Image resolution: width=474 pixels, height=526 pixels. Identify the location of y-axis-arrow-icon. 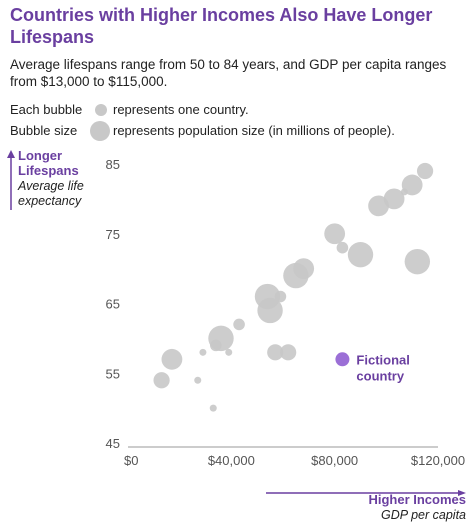
(11, 180).